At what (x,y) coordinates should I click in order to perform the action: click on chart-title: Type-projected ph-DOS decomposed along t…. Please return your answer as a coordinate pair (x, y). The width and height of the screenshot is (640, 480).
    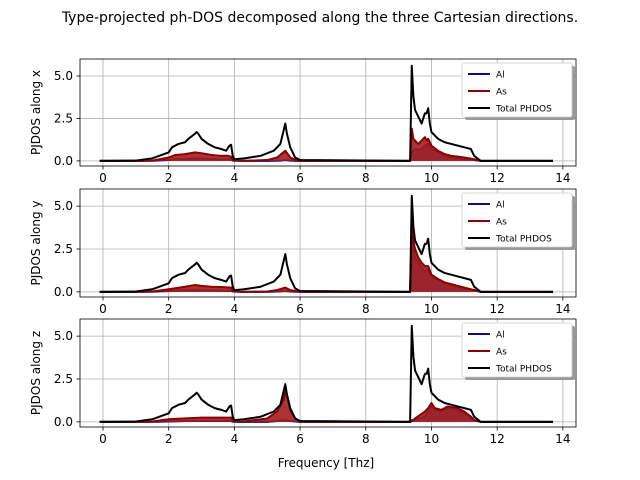
    Looking at the image, I should click on (319, 18).